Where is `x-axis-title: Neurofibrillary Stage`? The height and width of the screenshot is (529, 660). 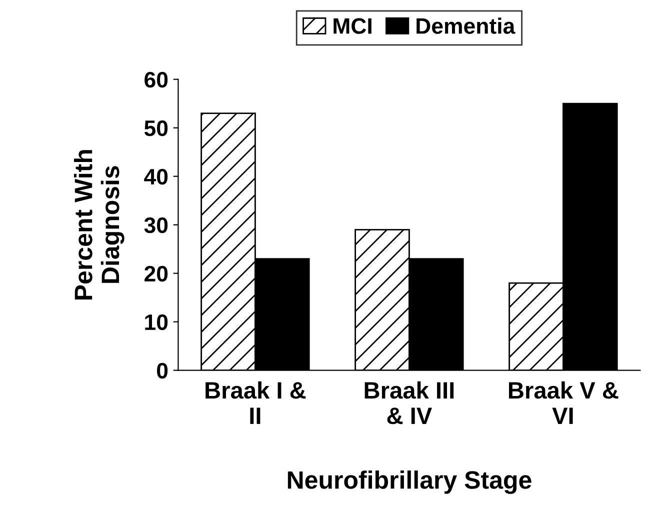
x-axis-title: Neurofibrillary Stage is located at coordinates (410, 482).